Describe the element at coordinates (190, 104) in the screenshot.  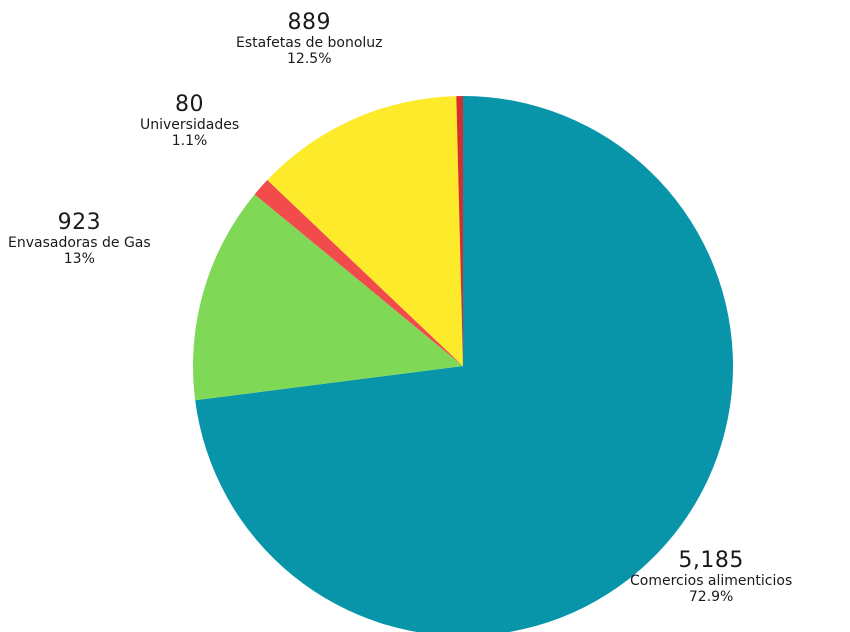
I see `slice-value: 80` at that location.